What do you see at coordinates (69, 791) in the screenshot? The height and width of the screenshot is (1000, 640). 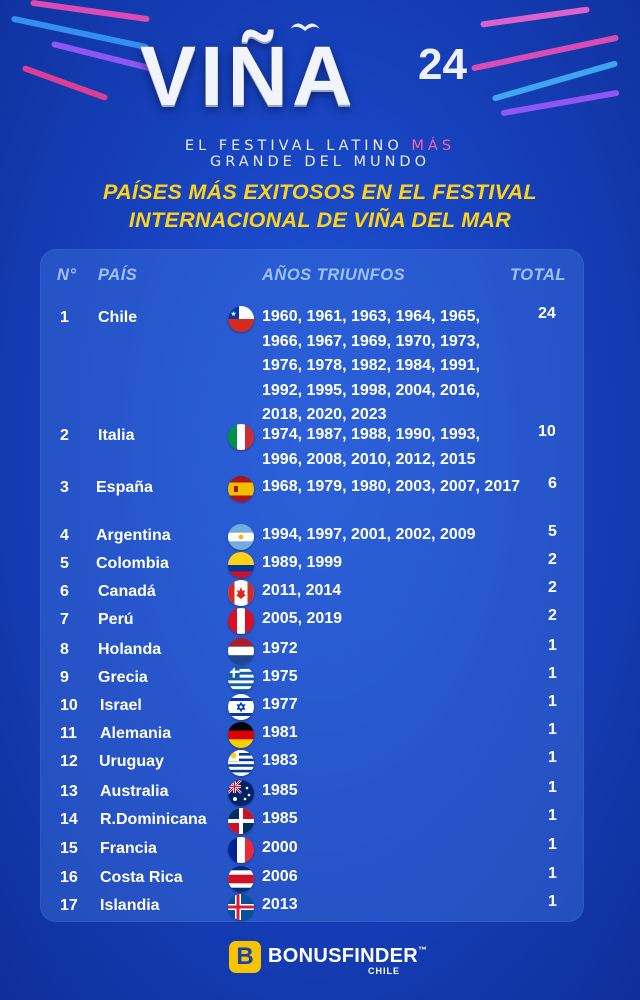 I see `row-rank: 13` at bounding box center [69, 791].